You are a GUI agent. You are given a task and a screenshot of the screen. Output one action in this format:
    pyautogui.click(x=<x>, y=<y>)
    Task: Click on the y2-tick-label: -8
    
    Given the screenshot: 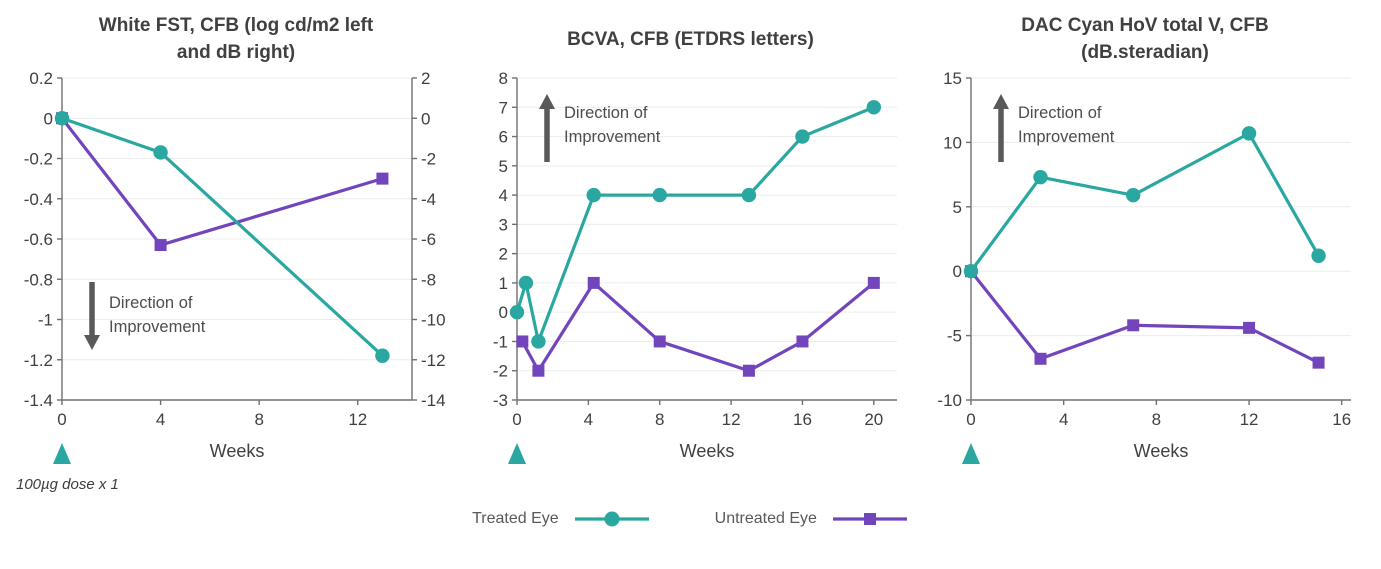 What is the action you would take?
    pyautogui.click(x=428, y=279)
    